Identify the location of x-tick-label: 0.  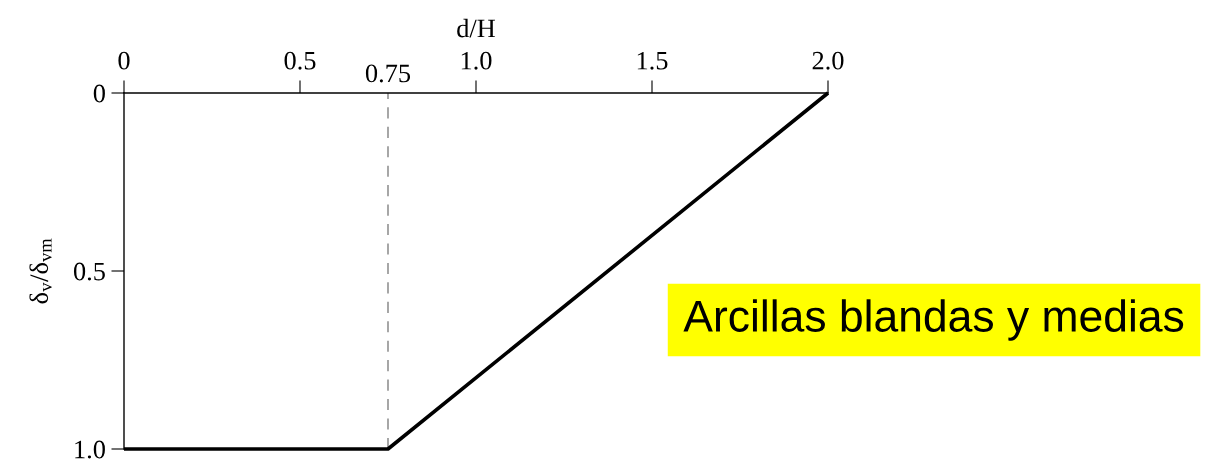
(124, 60).